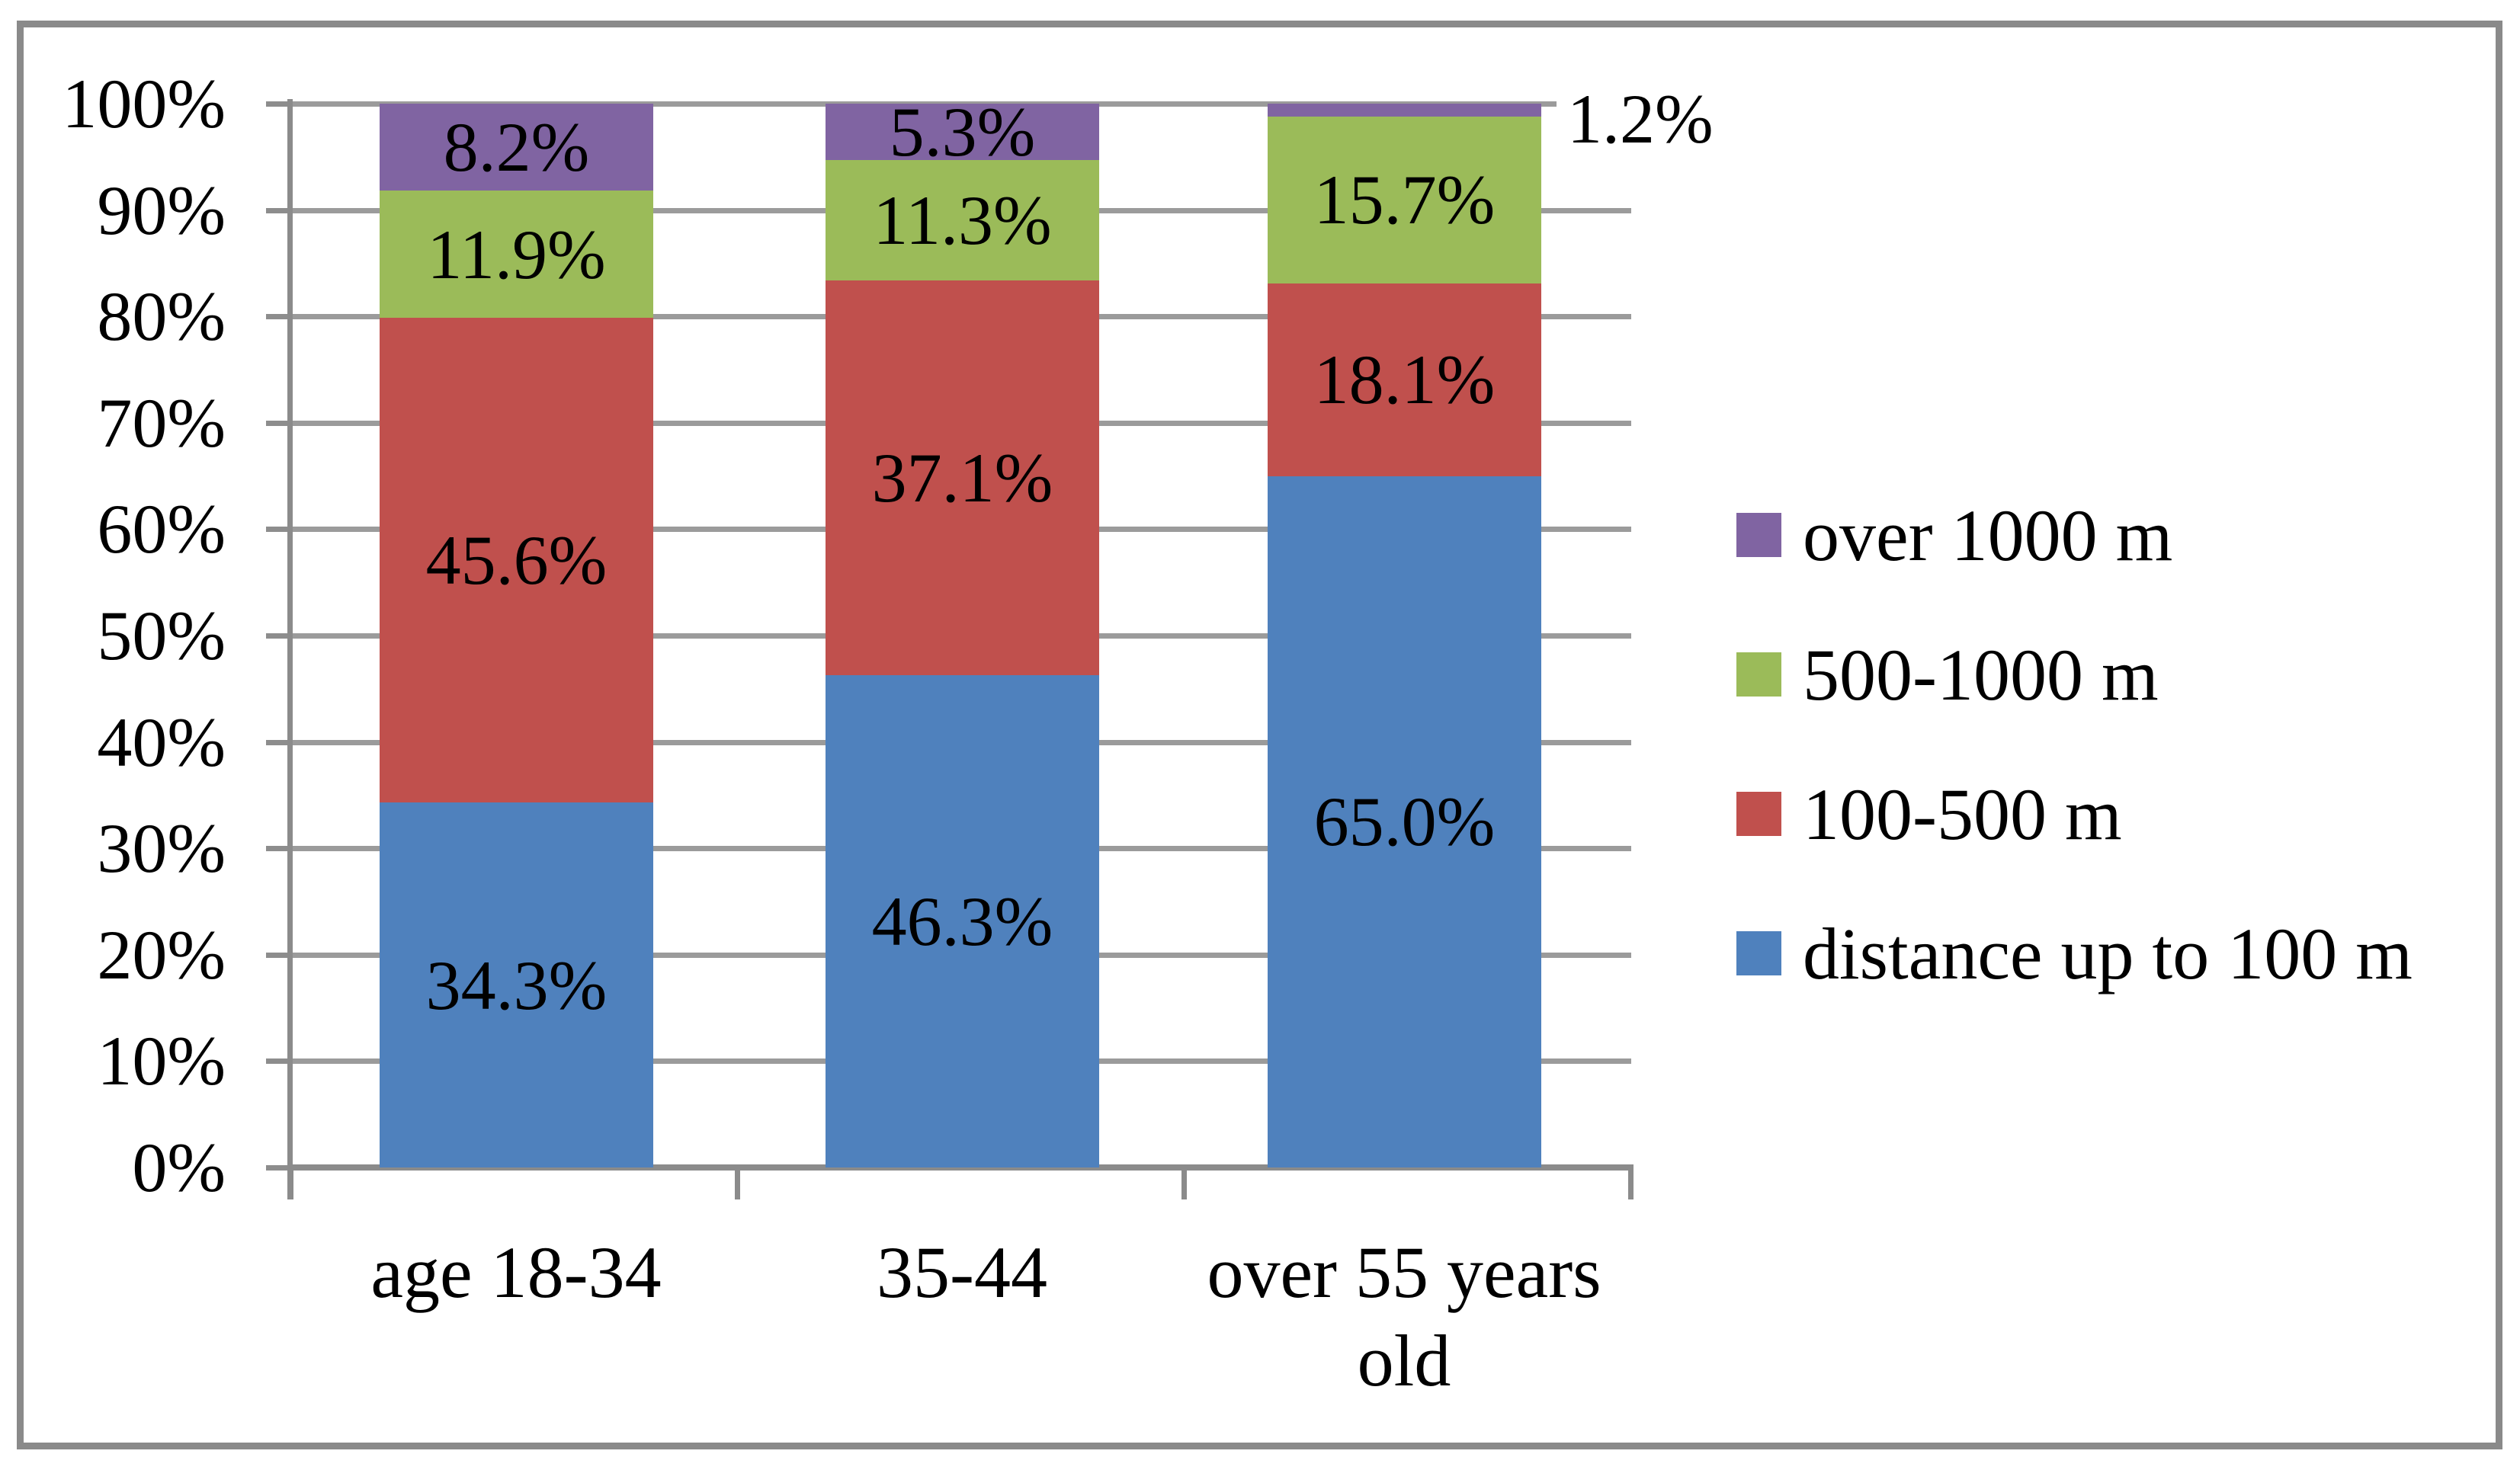 This screenshot has width=2520, height=1470. Describe the element at coordinates (161, 635) in the screenshot. I see `y-axis-tick-label: 50%` at that location.